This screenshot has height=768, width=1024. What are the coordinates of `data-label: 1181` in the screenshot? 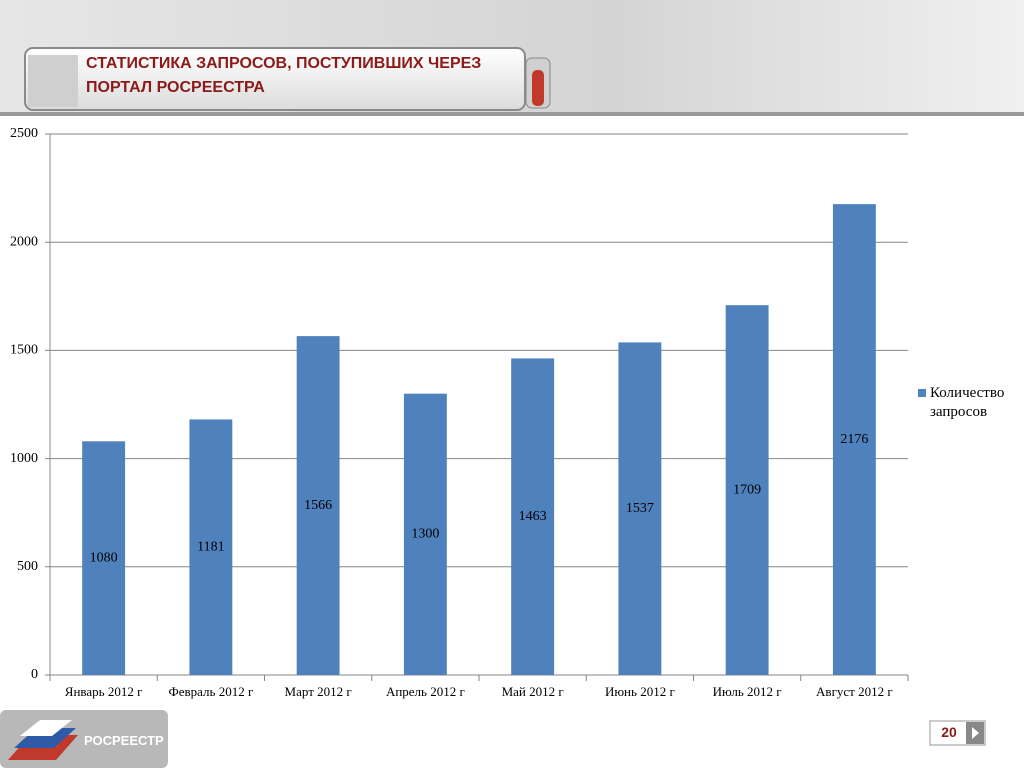 It's located at (210, 546).